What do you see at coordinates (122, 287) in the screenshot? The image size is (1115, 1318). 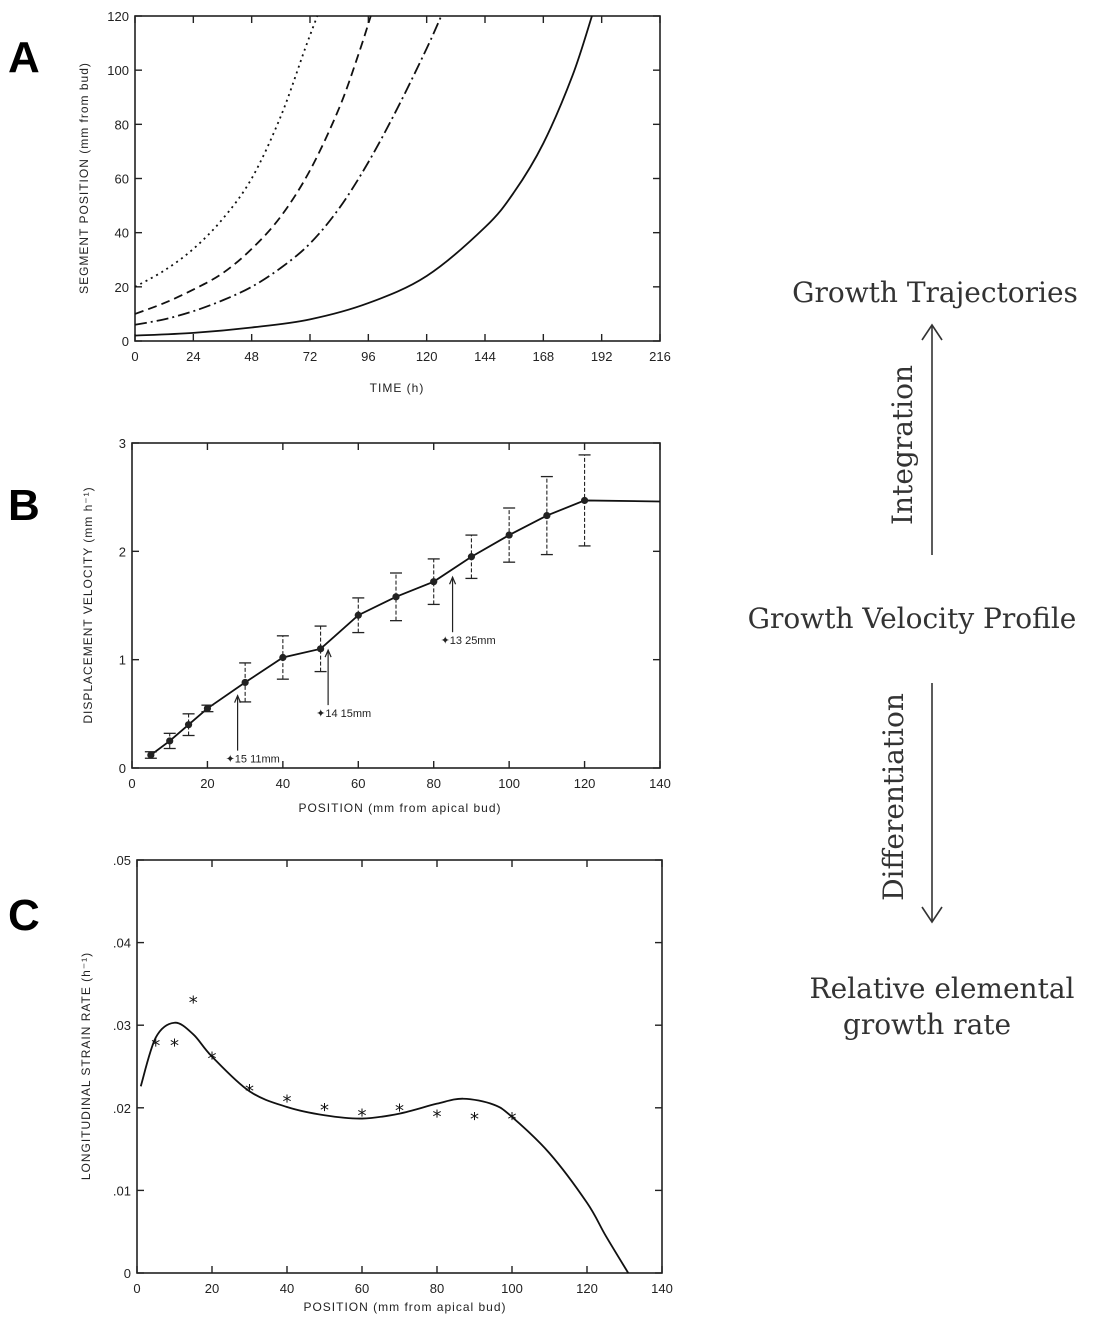 I see `y-tick-label: 20` at bounding box center [122, 287].